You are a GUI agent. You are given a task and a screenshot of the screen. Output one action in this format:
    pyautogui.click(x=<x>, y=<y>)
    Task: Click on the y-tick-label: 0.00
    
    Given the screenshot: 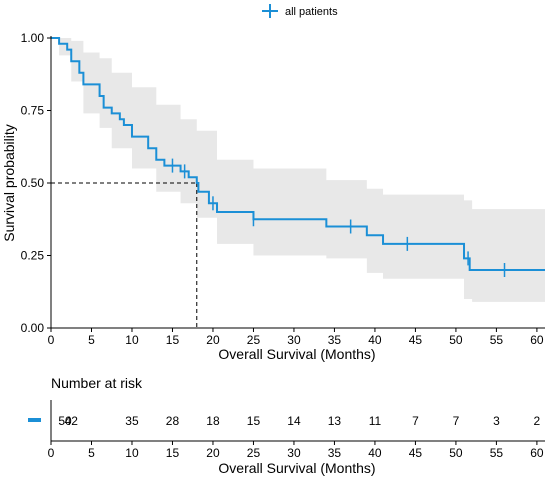 What is the action you would take?
    pyautogui.click(x=33, y=328)
    